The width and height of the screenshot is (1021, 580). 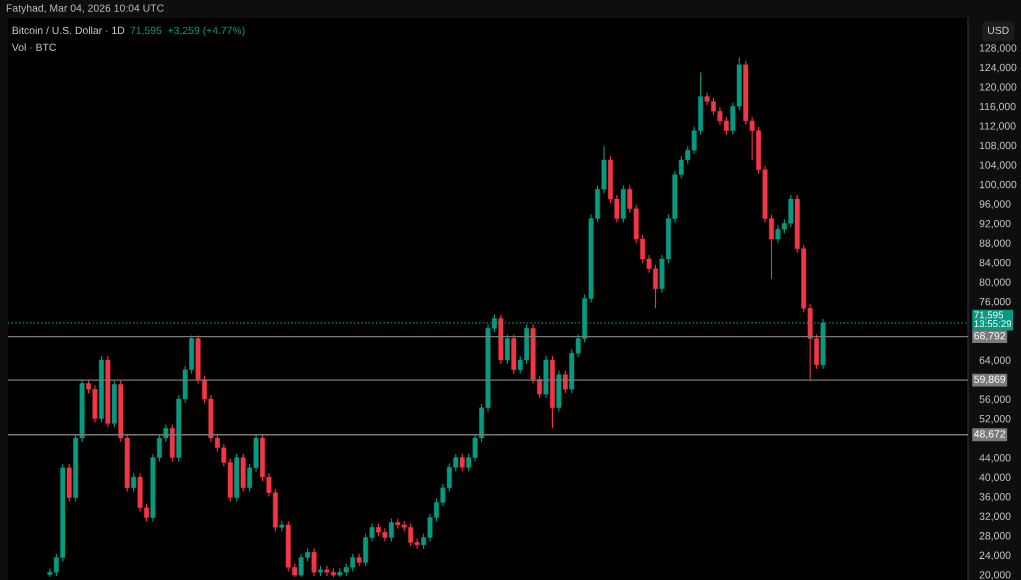 What do you see at coordinates (995, 478) in the screenshot?
I see `y-tick-label: 40,000` at bounding box center [995, 478].